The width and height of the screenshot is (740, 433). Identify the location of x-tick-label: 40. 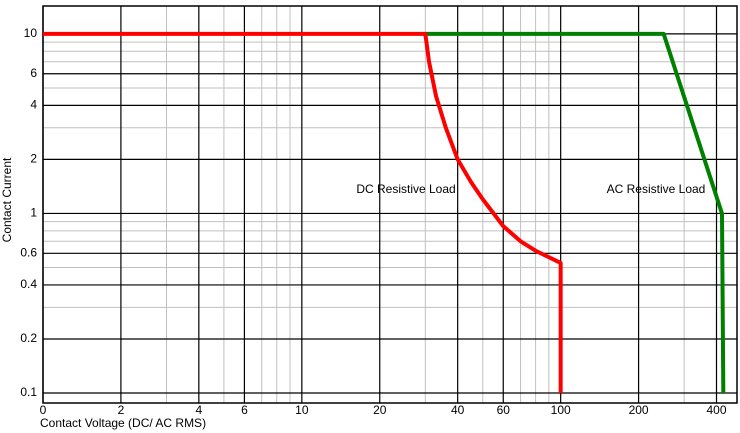
(458, 410).